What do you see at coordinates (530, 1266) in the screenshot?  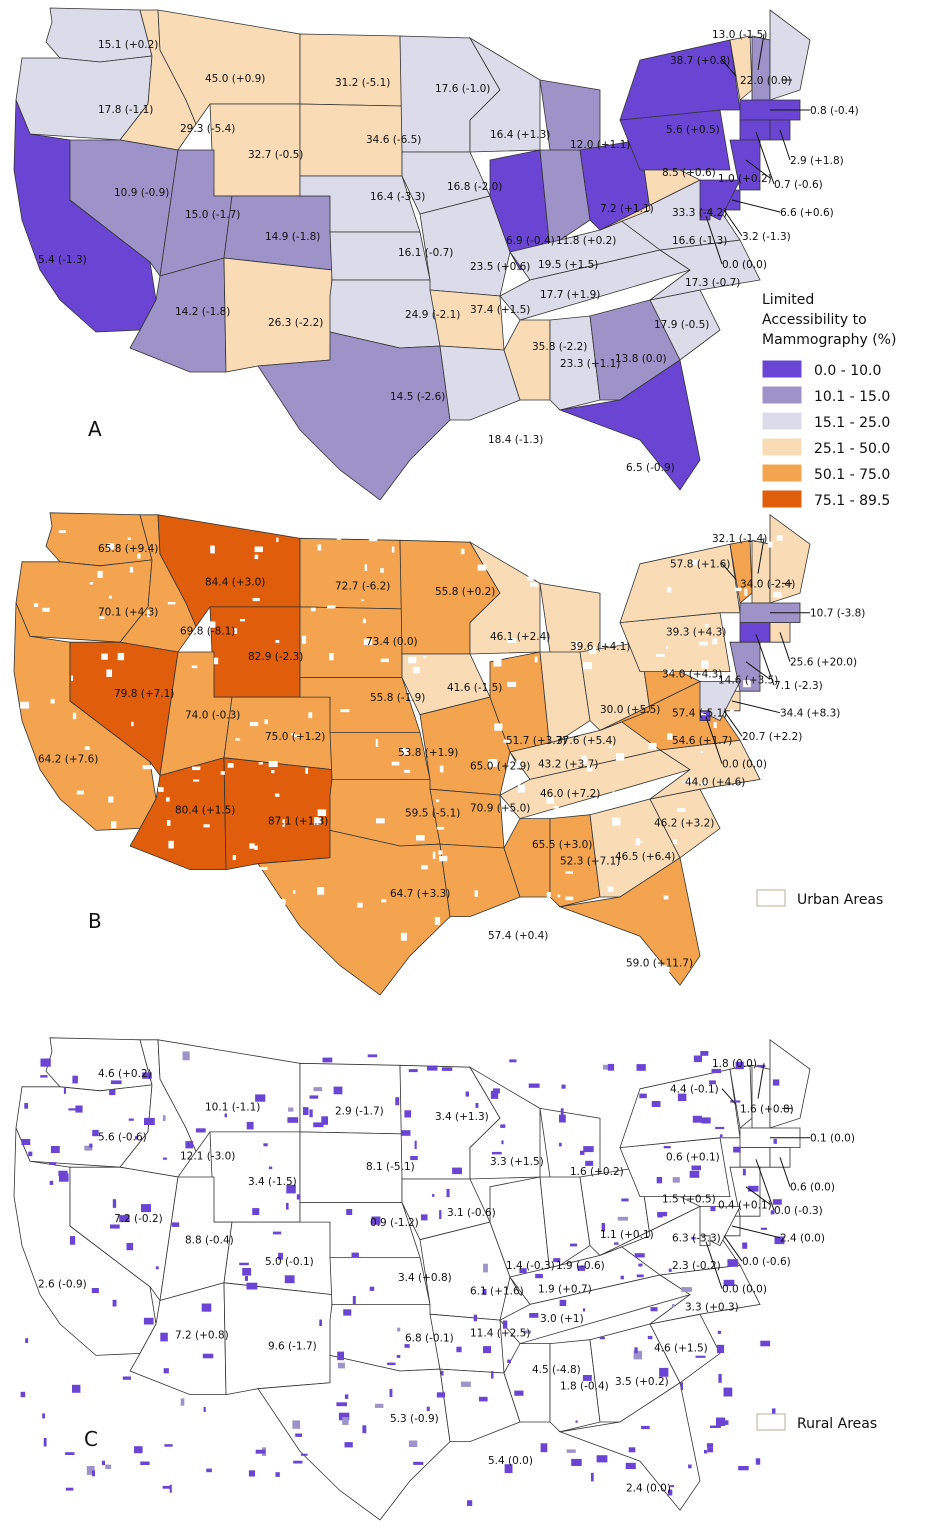 I see `state-label-il: 1.4 (-0.3)` at bounding box center [530, 1266].